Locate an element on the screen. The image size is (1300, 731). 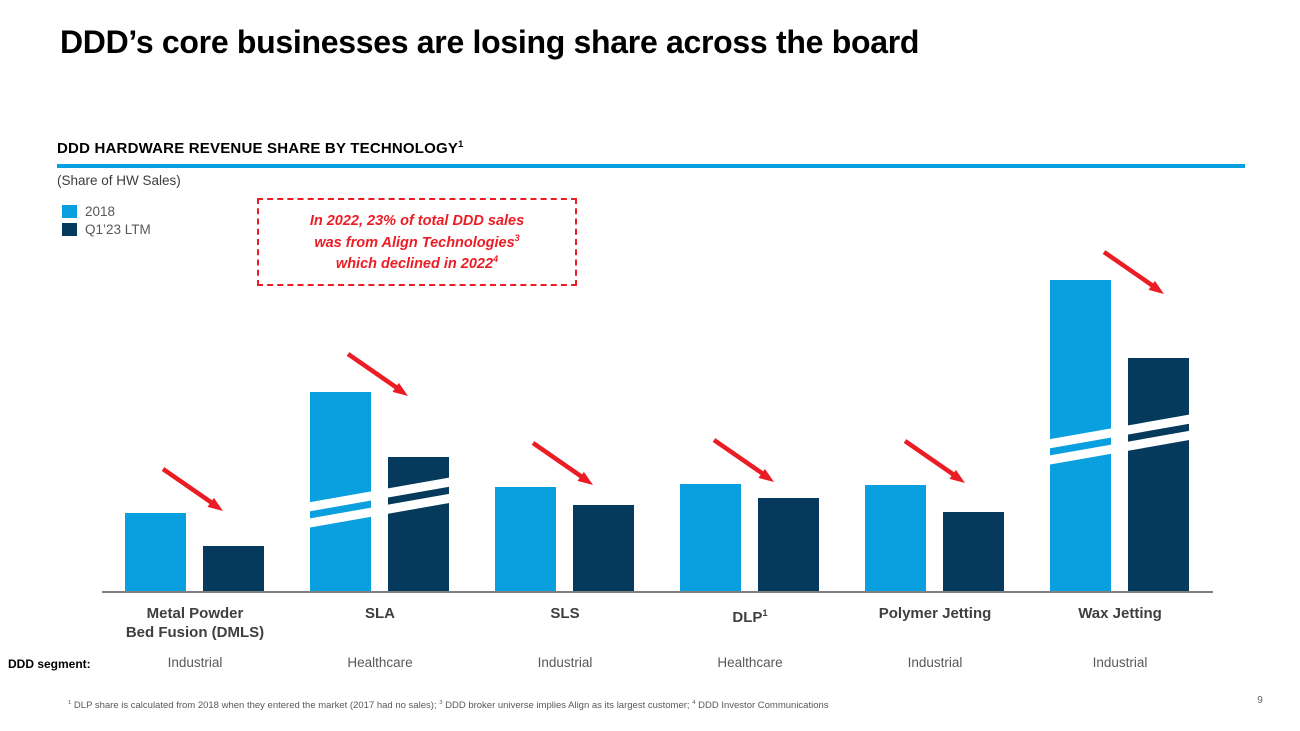
legend-swatch-q123-ltm is located at coordinates (69, 229).